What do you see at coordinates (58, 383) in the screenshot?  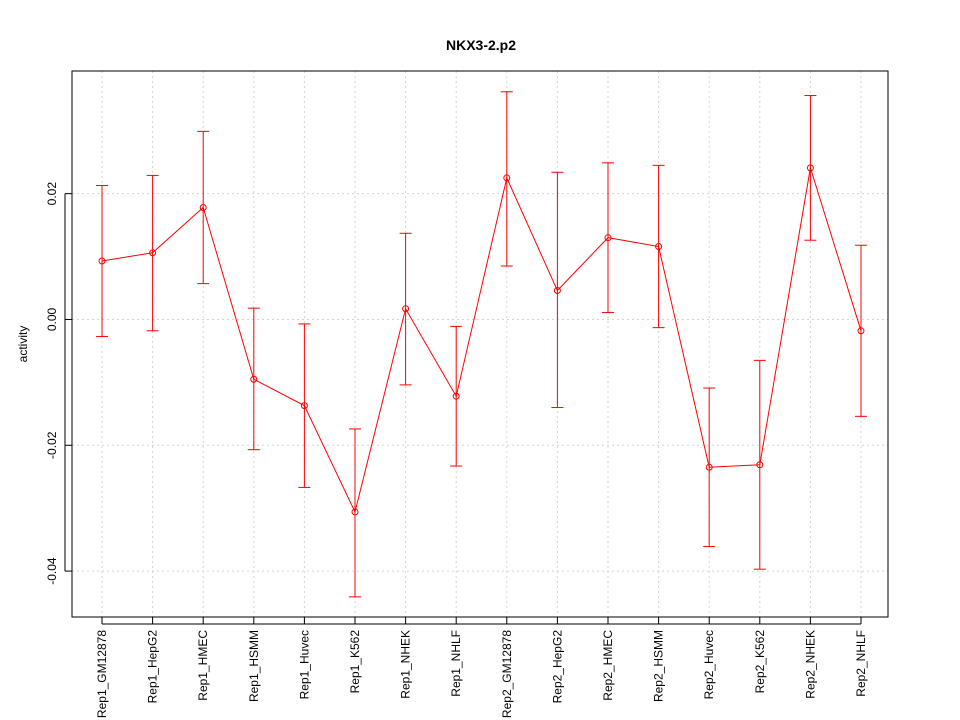 I see `y-axis: -0.04 -0.02 0.00 0.02` at bounding box center [58, 383].